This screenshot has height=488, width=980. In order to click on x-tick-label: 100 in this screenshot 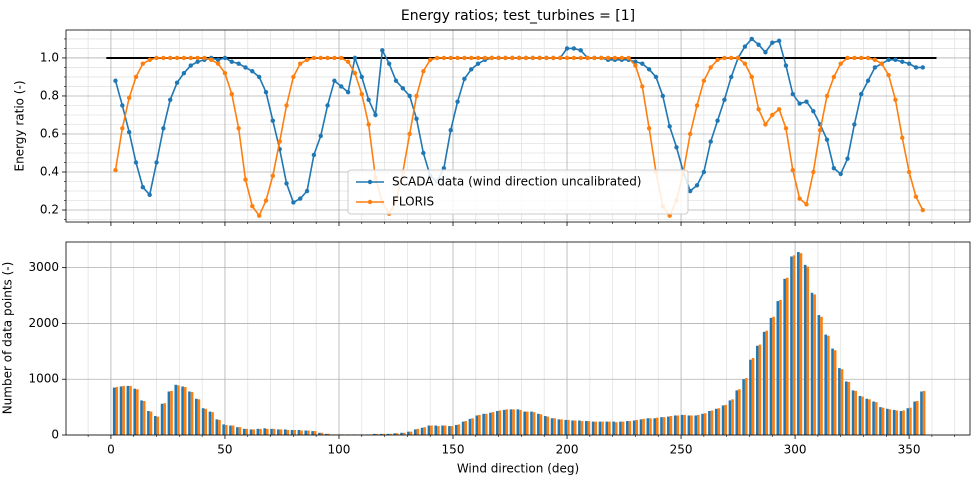, I will do `click(339, 450)`.